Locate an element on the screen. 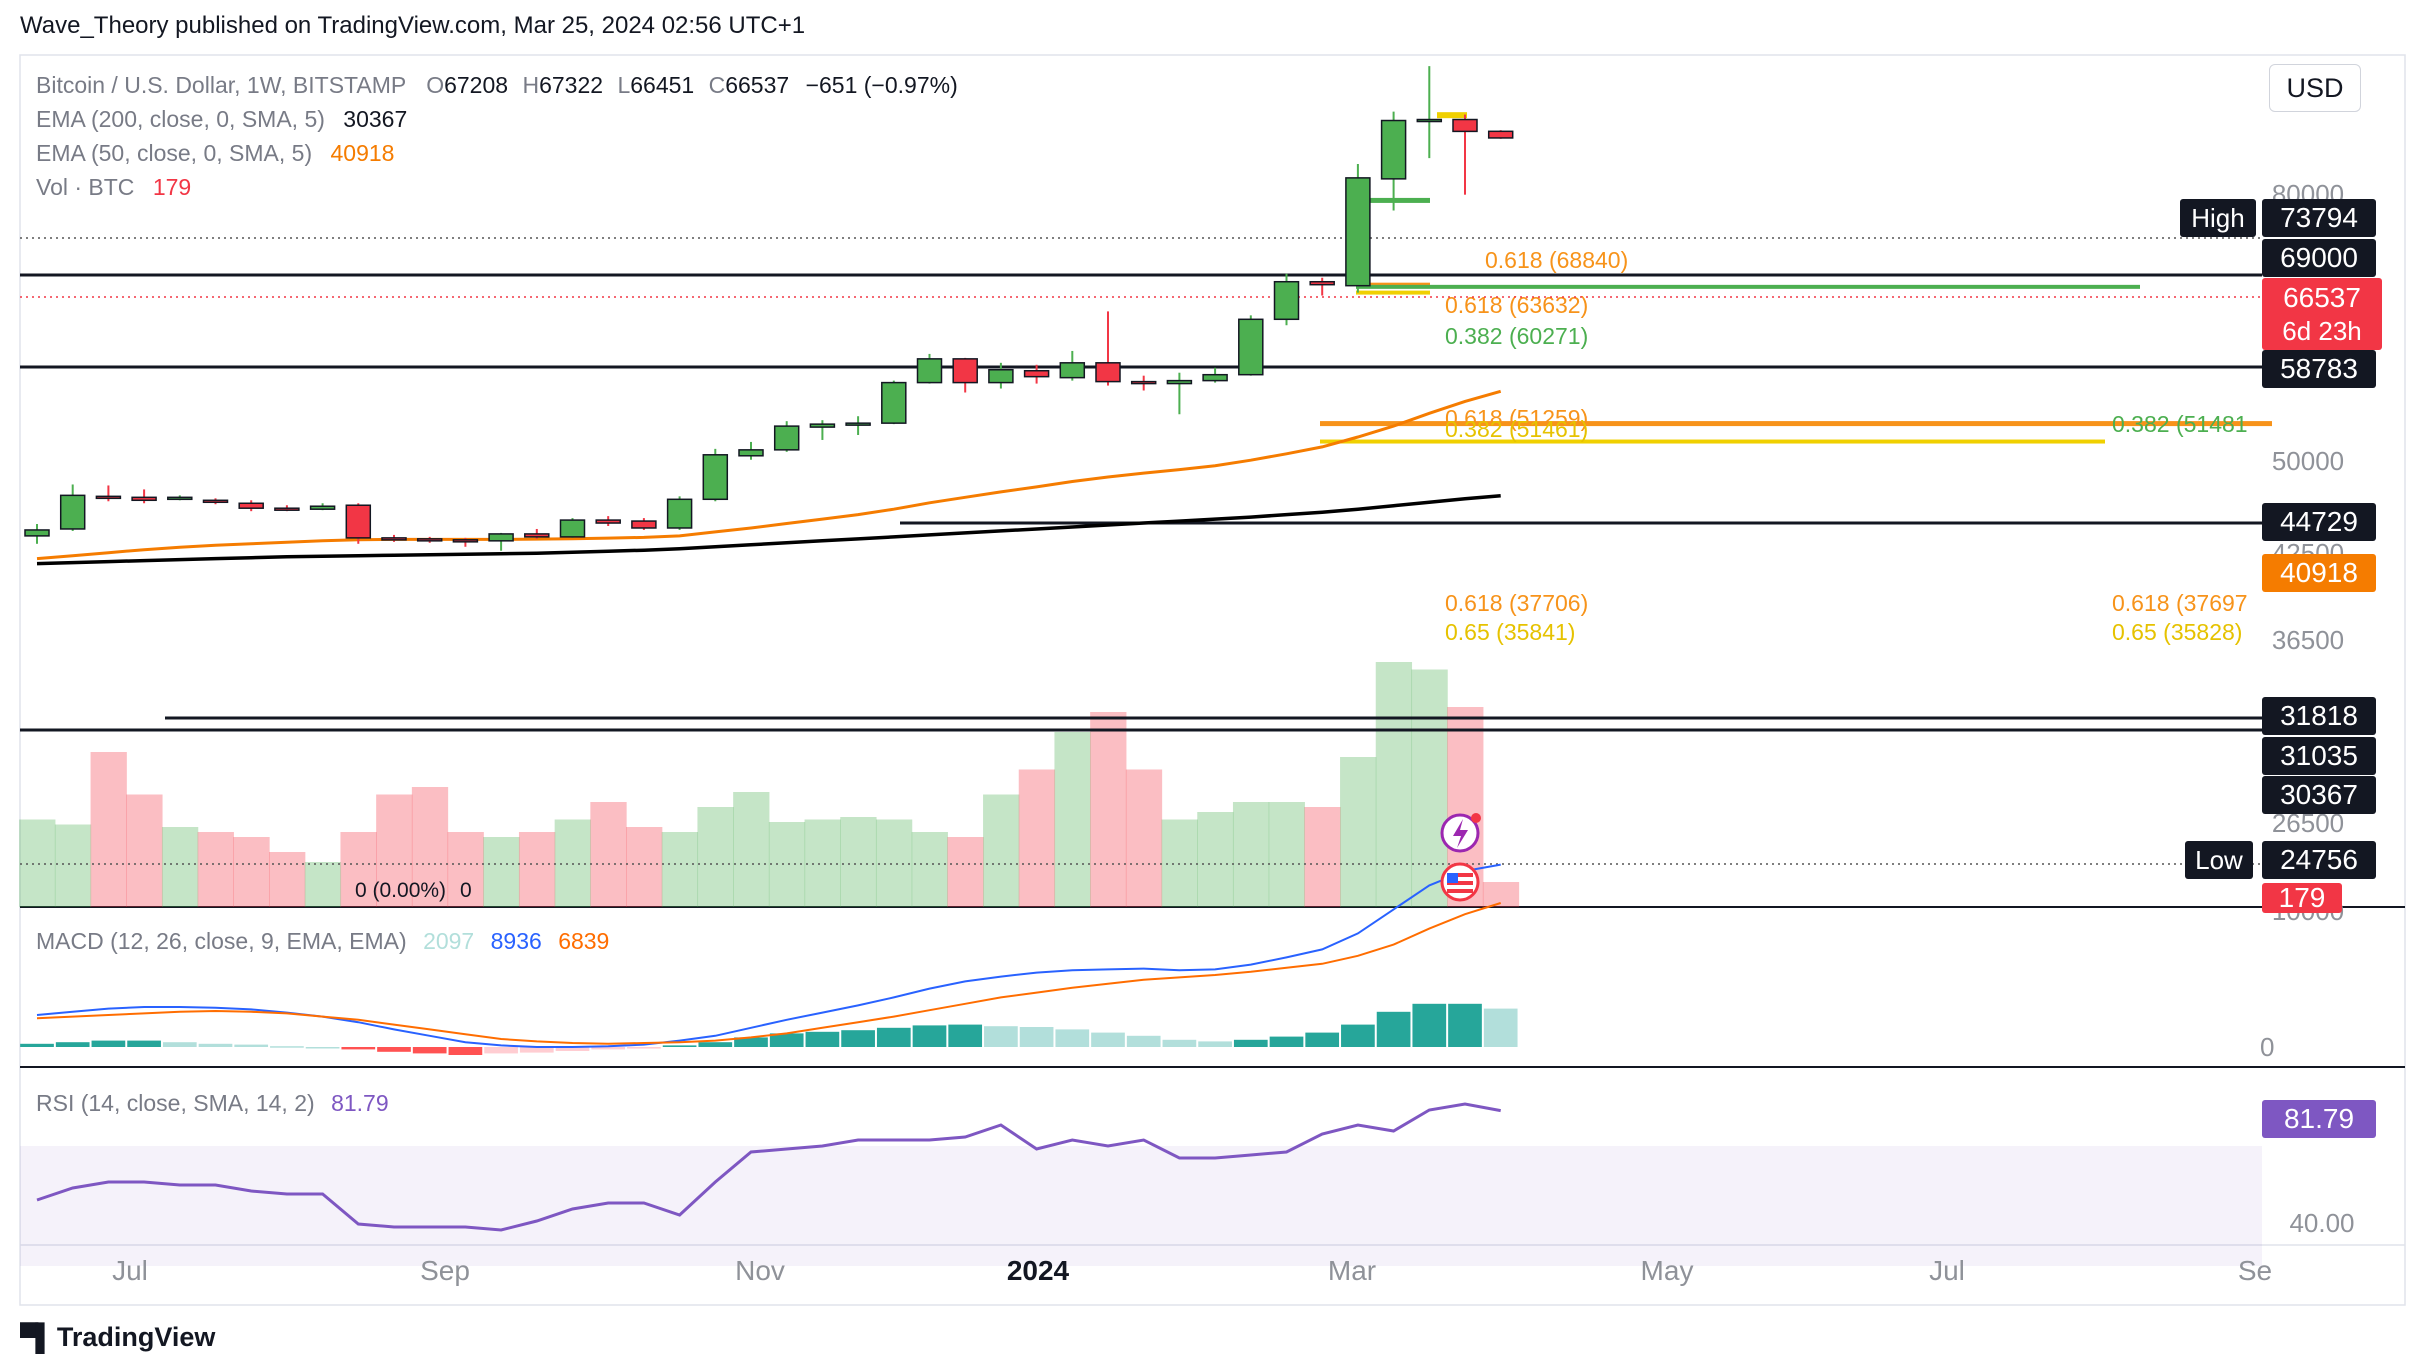  fib-label-ema-yellow-left: 0.65 (35841) is located at coordinates (1510, 632).